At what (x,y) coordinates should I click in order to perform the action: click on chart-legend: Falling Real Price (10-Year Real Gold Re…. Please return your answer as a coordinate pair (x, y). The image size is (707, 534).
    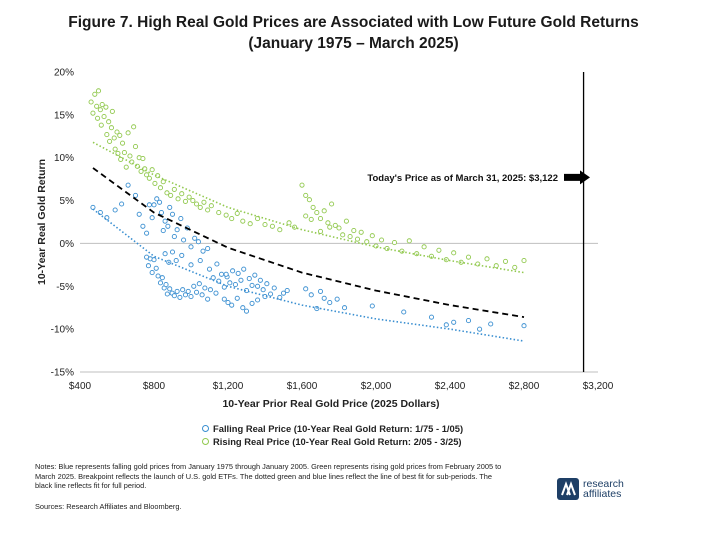
    Looking at the image, I should click on (332, 435).